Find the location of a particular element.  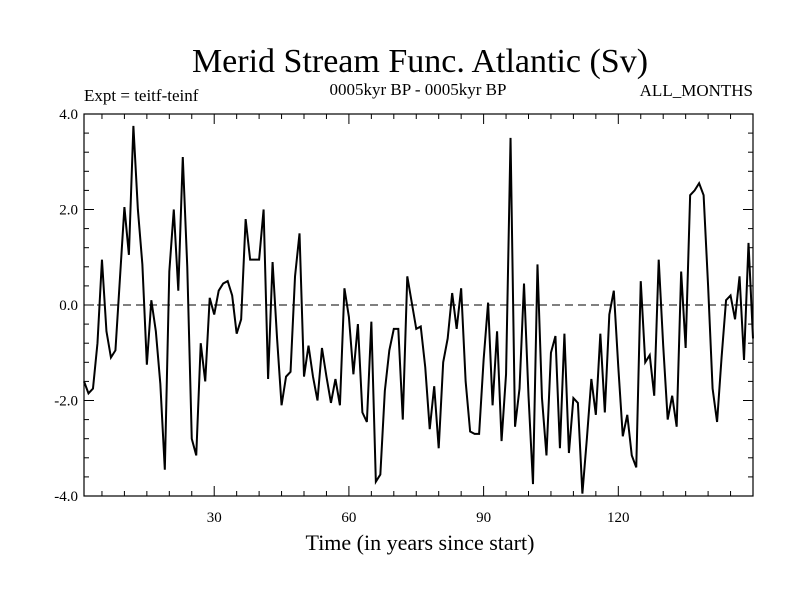

y-tick-label: -4.0 is located at coordinates (66, 497).